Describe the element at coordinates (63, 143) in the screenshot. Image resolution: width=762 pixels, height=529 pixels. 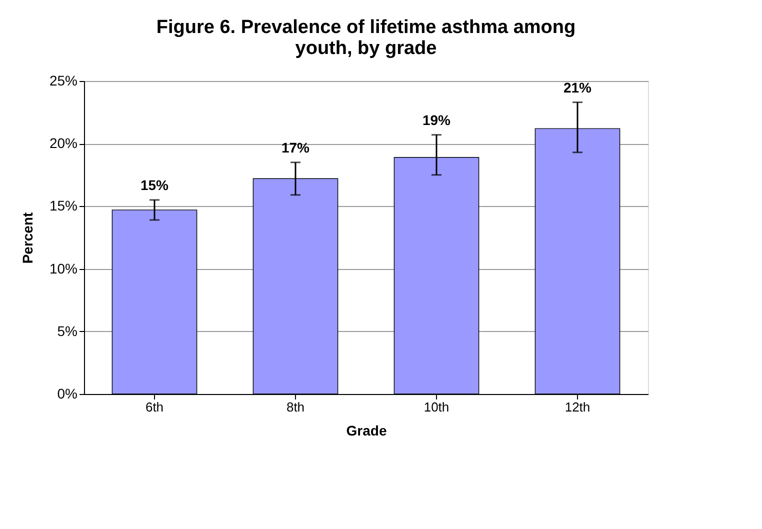
I see `y-tick-label: 20%` at that location.